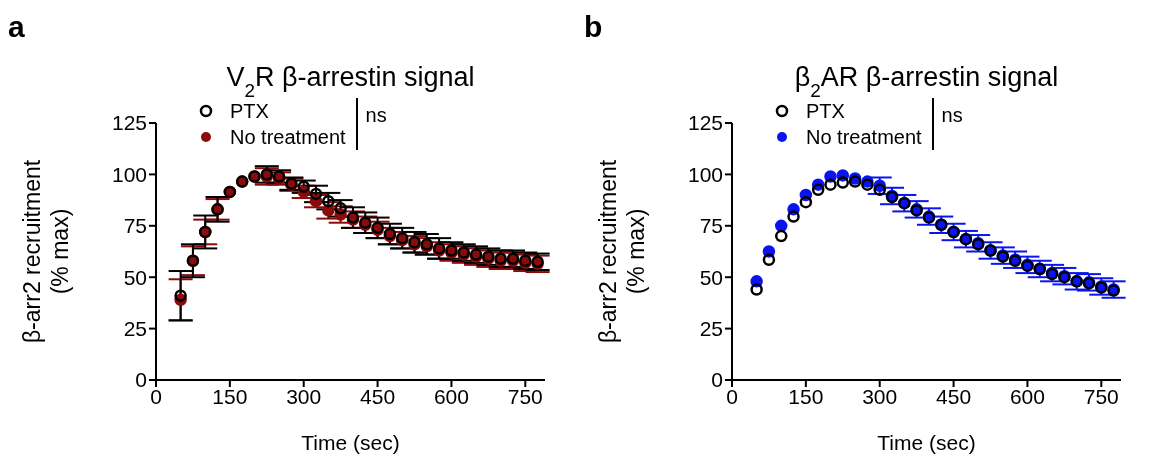 The width and height of the screenshot is (1155, 463). I want to click on text: a, so click(16, 27).